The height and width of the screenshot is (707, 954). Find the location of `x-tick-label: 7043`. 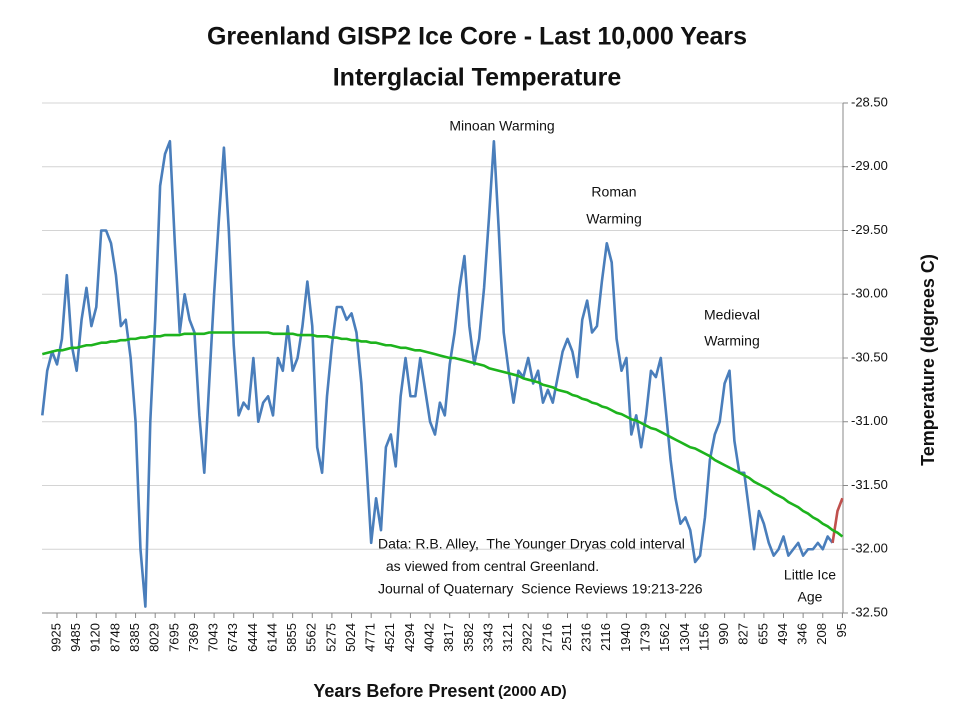

x-tick-label: 7043 is located at coordinates (213, 637).